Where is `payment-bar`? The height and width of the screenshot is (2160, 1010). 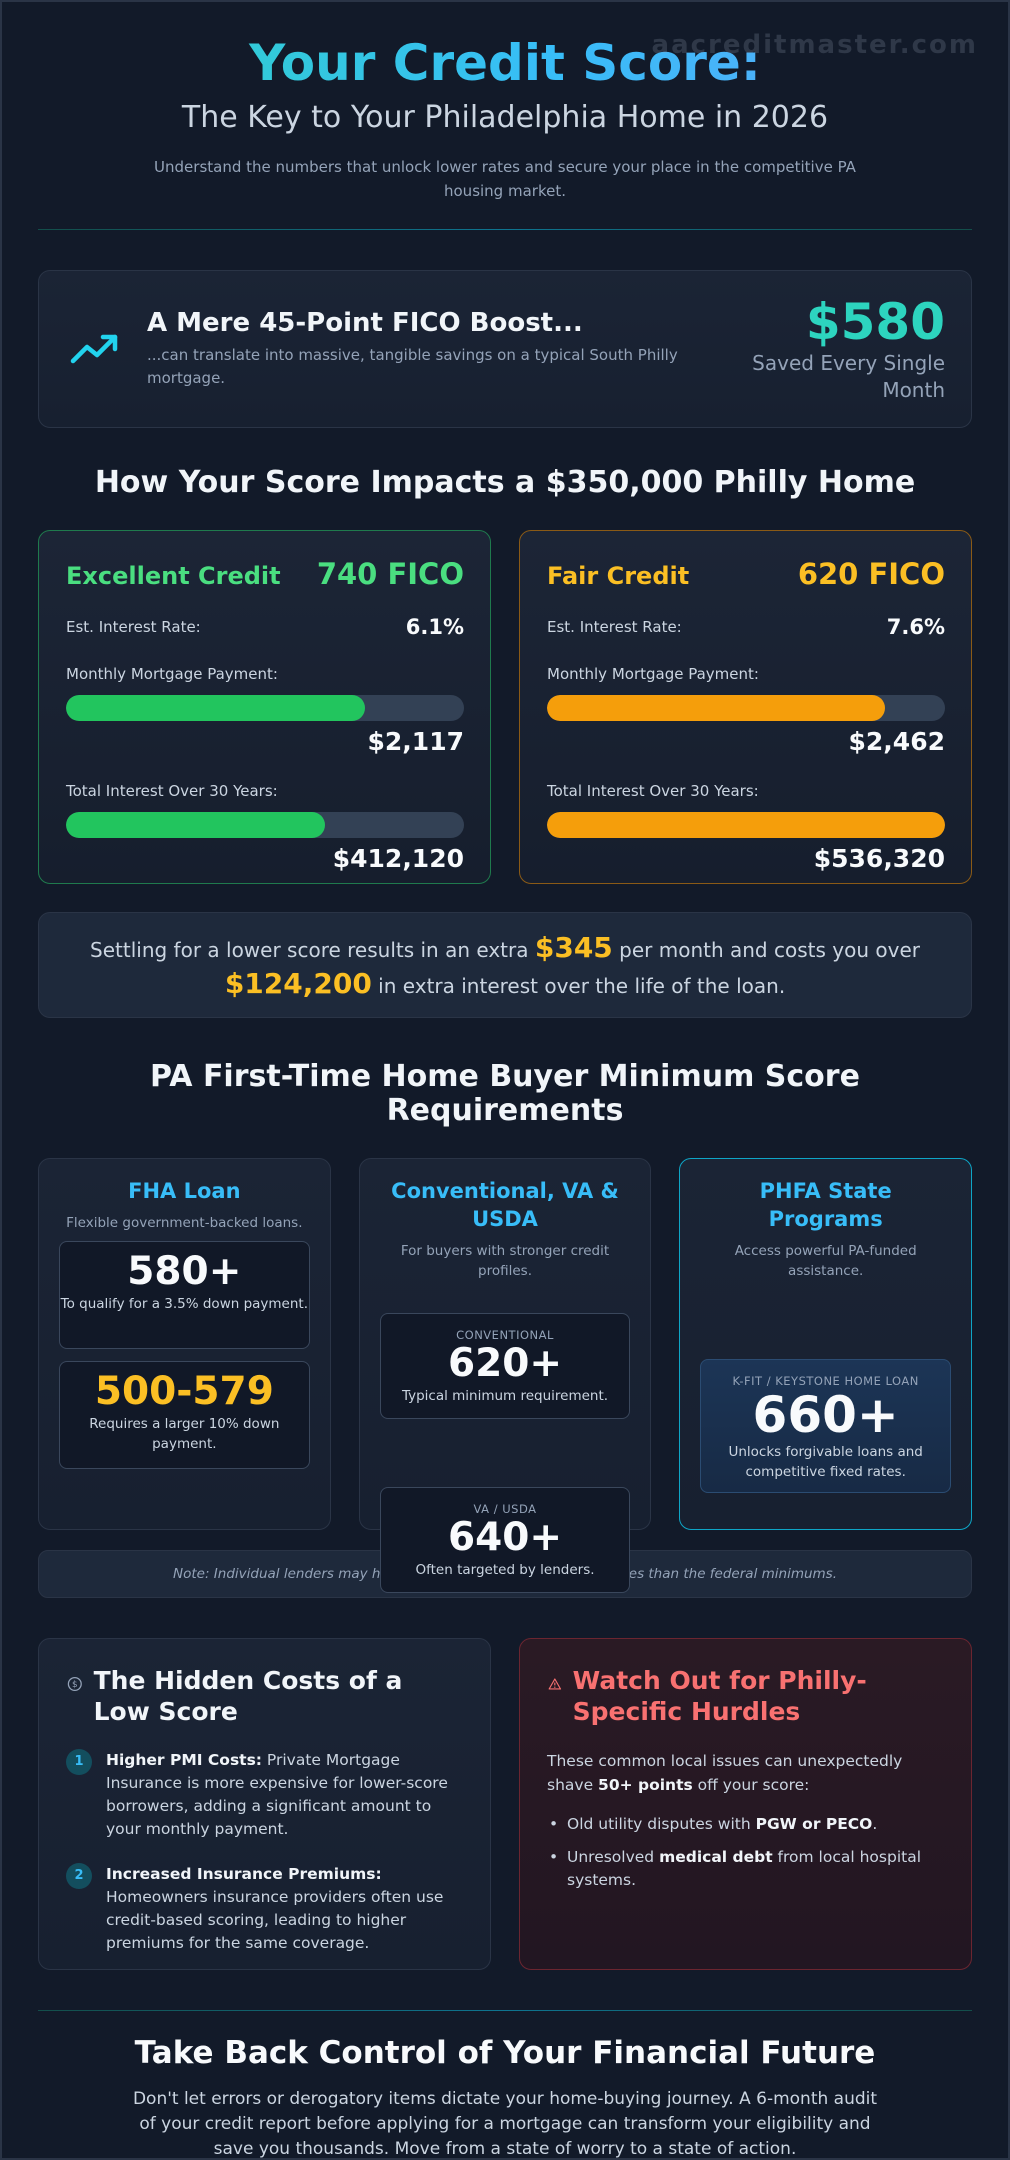 payment-bar is located at coordinates (746, 708).